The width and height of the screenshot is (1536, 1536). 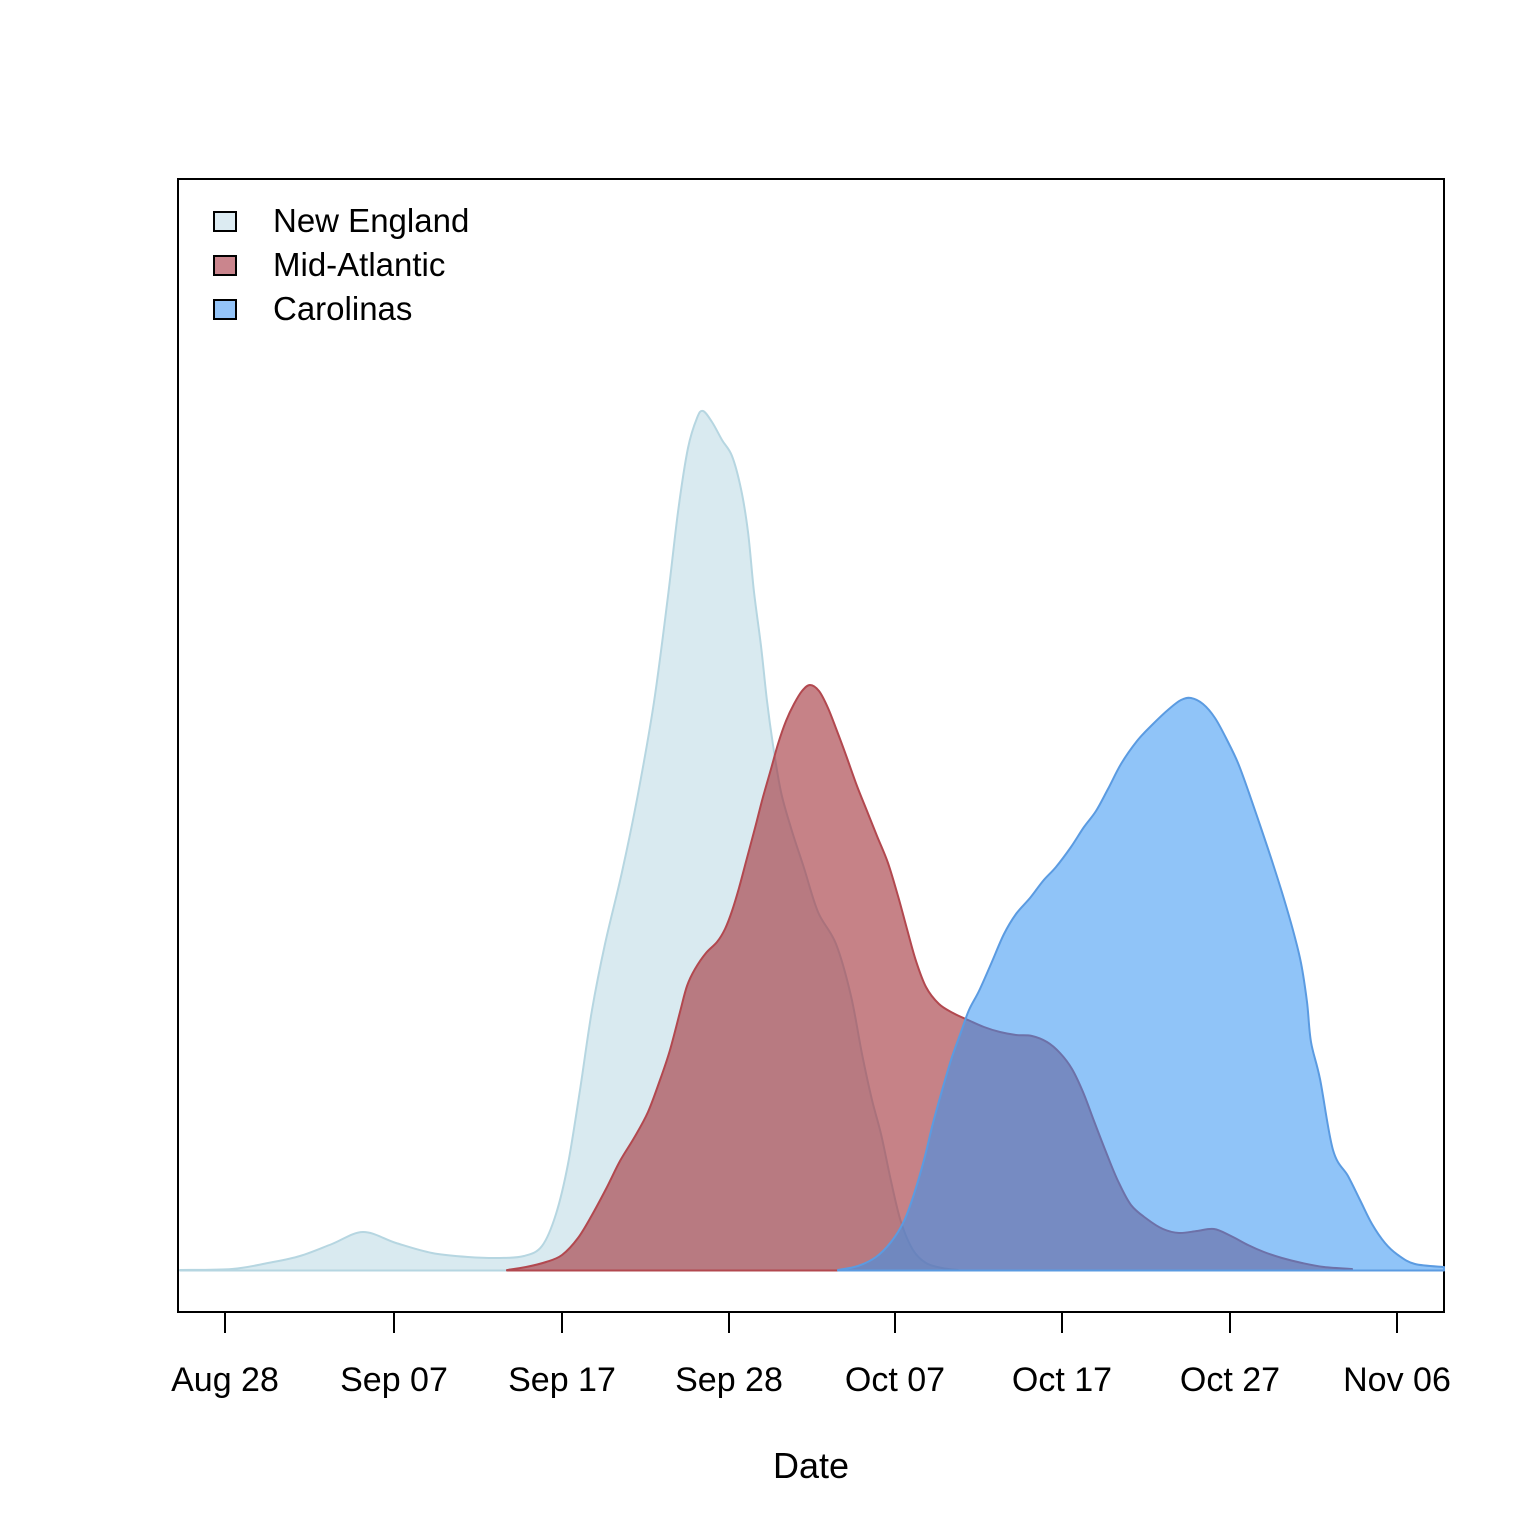 I want to click on x-tick-label: Oct 17, so click(x=1062, y=1380).